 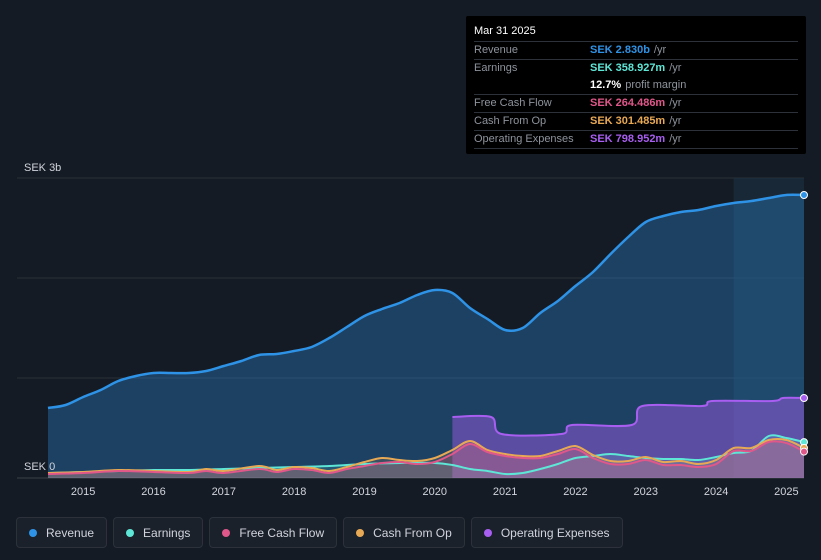 I want to click on tooltip-label: Operating Expenses, so click(x=524, y=139).